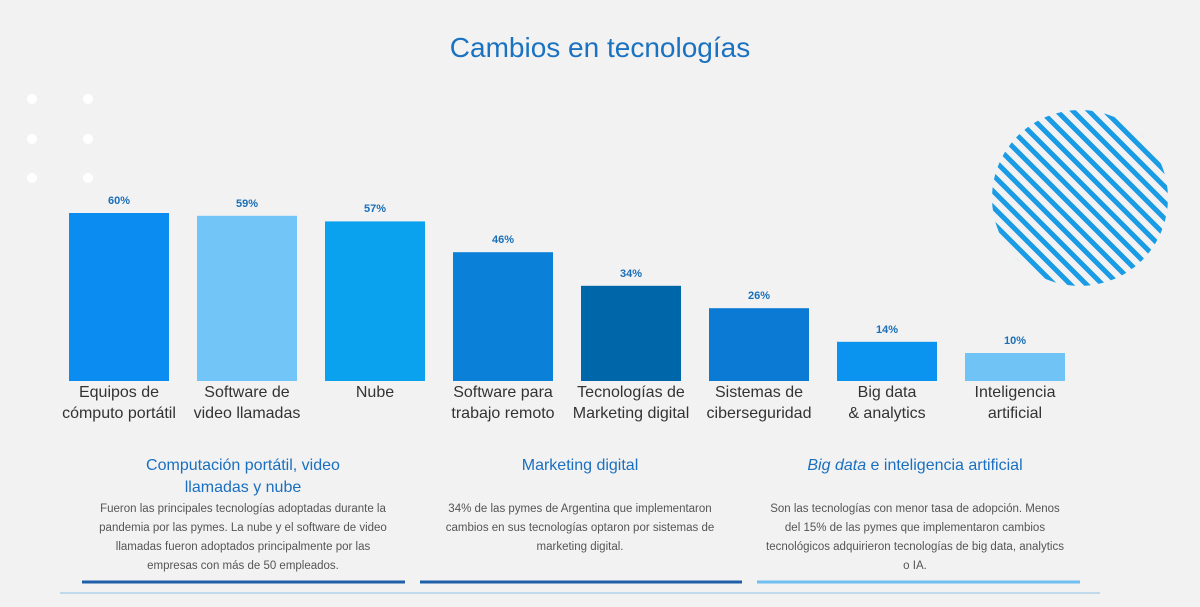 The height and width of the screenshot is (607, 1200). Describe the element at coordinates (119, 201) in the screenshot. I see `value-label: 60%` at that location.